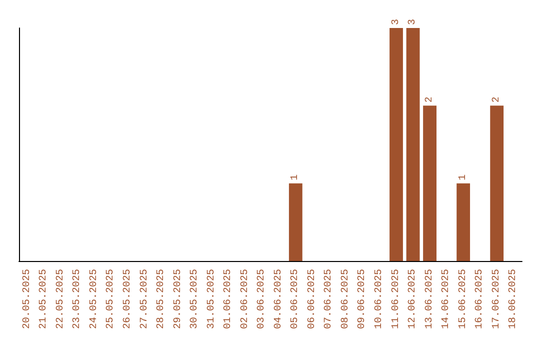 The height and width of the screenshot is (340, 540). Describe the element at coordinates (262, 299) in the screenshot. I see `x-tick-label: 03.06.2025` at that location.